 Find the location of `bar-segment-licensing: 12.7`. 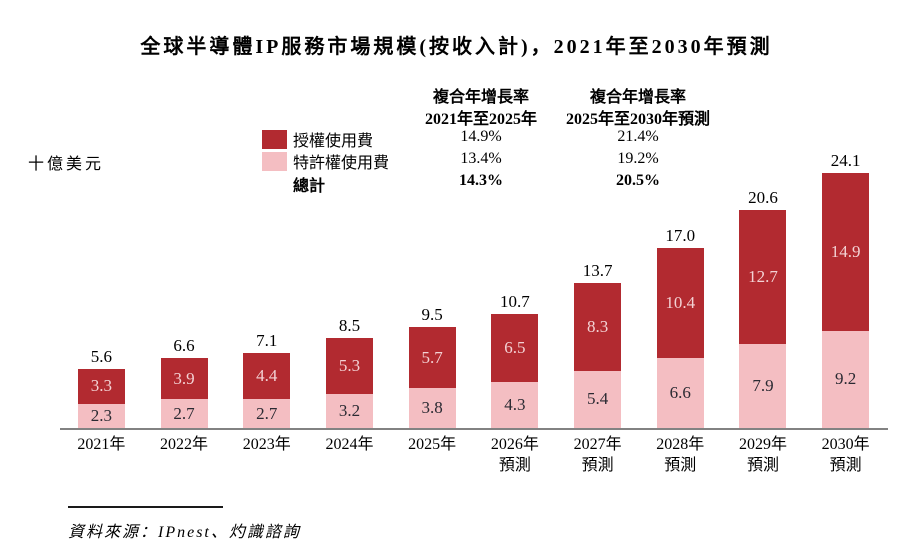

bar-segment-licensing: 12.7 is located at coordinates (763, 277).